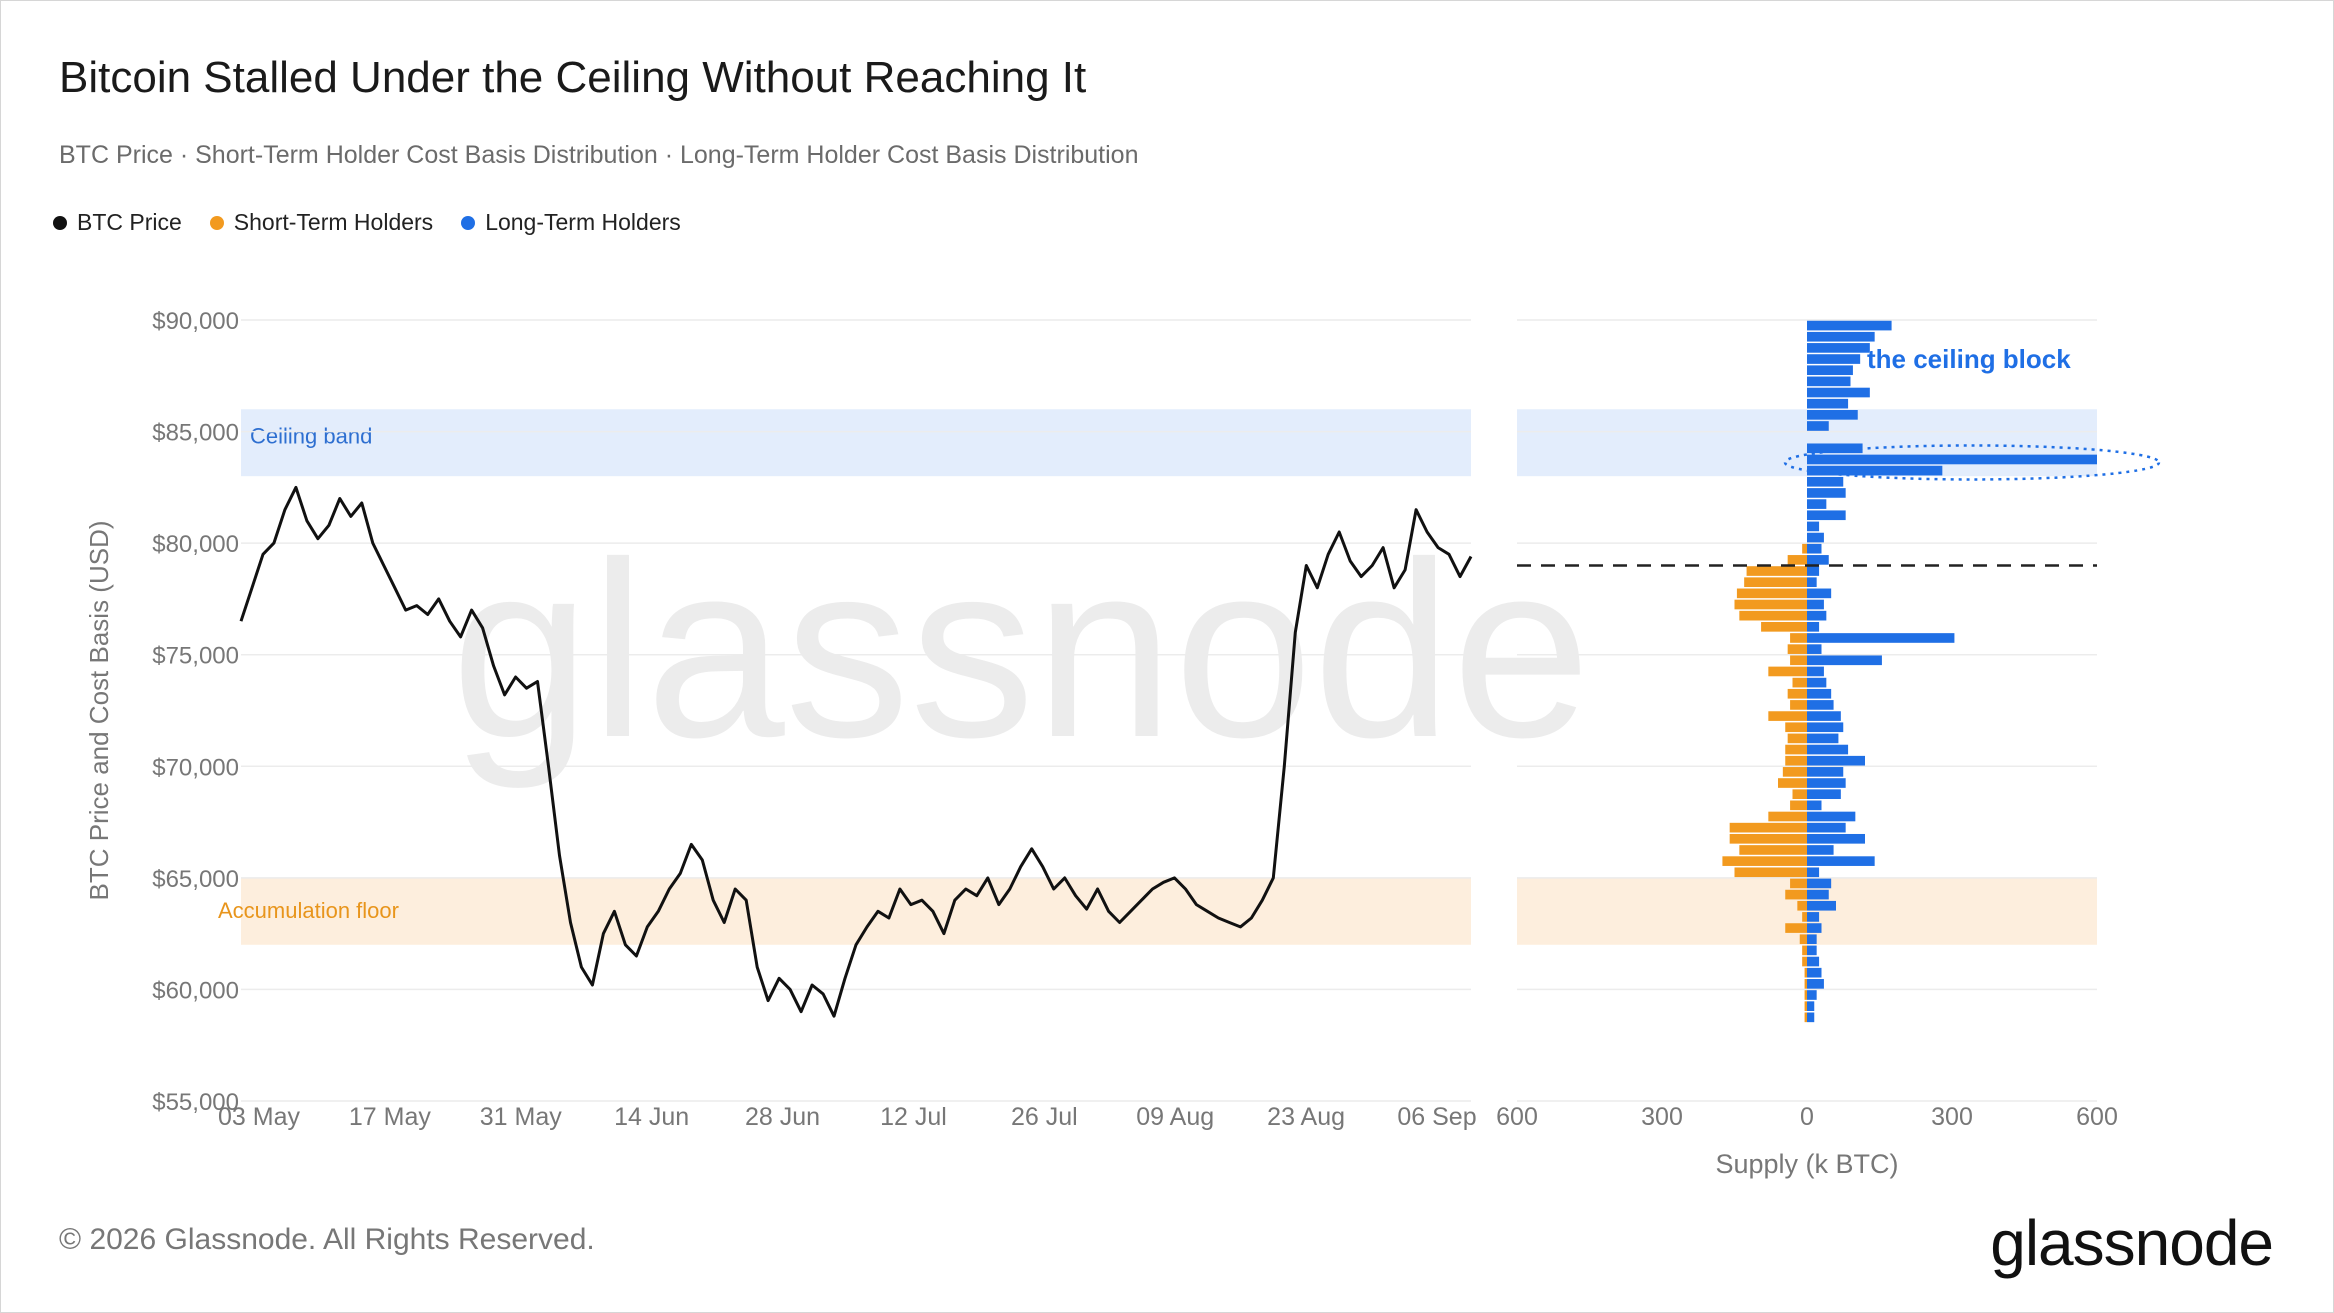 This screenshot has width=2334, height=1313. What do you see at coordinates (1044, 1117) in the screenshot?
I see `x-tick-label: 26 Jul` at bounding box center [1044, 1117].